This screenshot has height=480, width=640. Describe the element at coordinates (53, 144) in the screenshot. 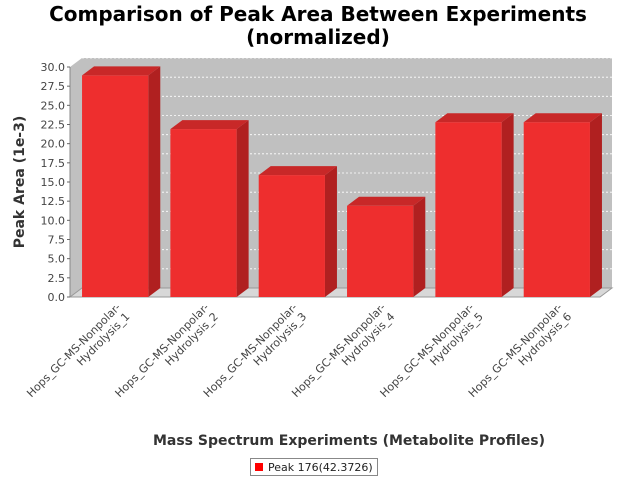

I see `y-tick-label: 20.0` at that location.